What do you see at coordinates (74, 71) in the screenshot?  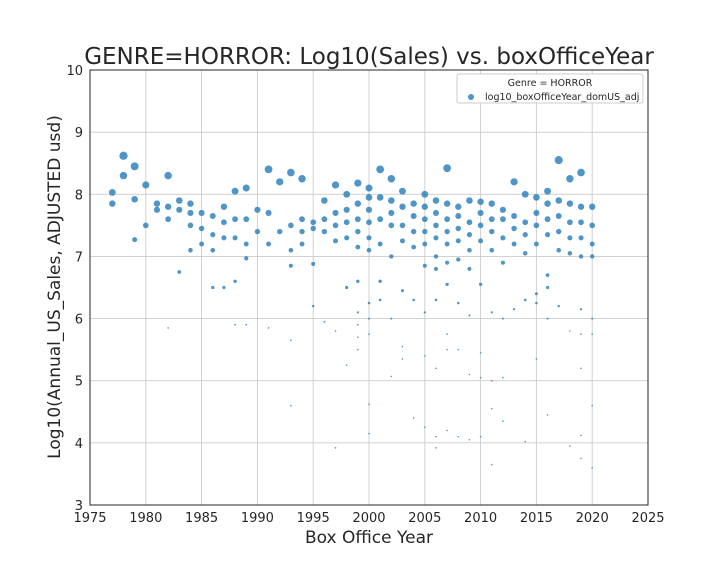 I see `y-tick-label: 10` at bounding box center [74, 71].